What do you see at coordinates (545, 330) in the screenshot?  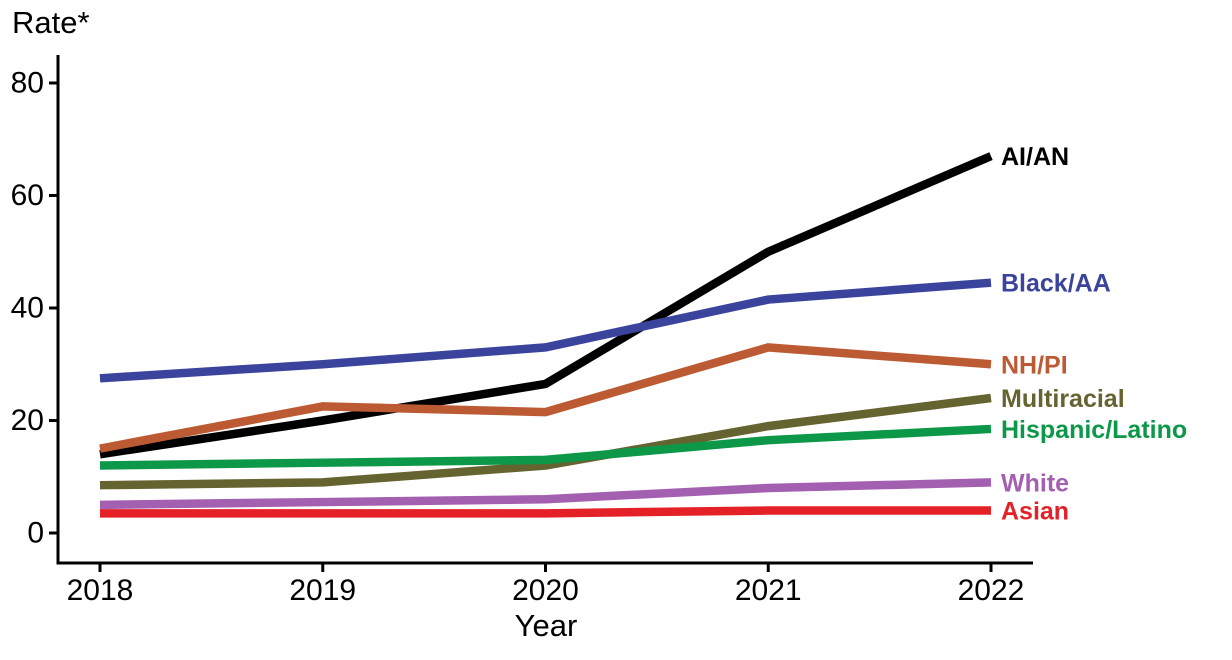 I see `series-line-black-aa` at bounding box center [545, 330].